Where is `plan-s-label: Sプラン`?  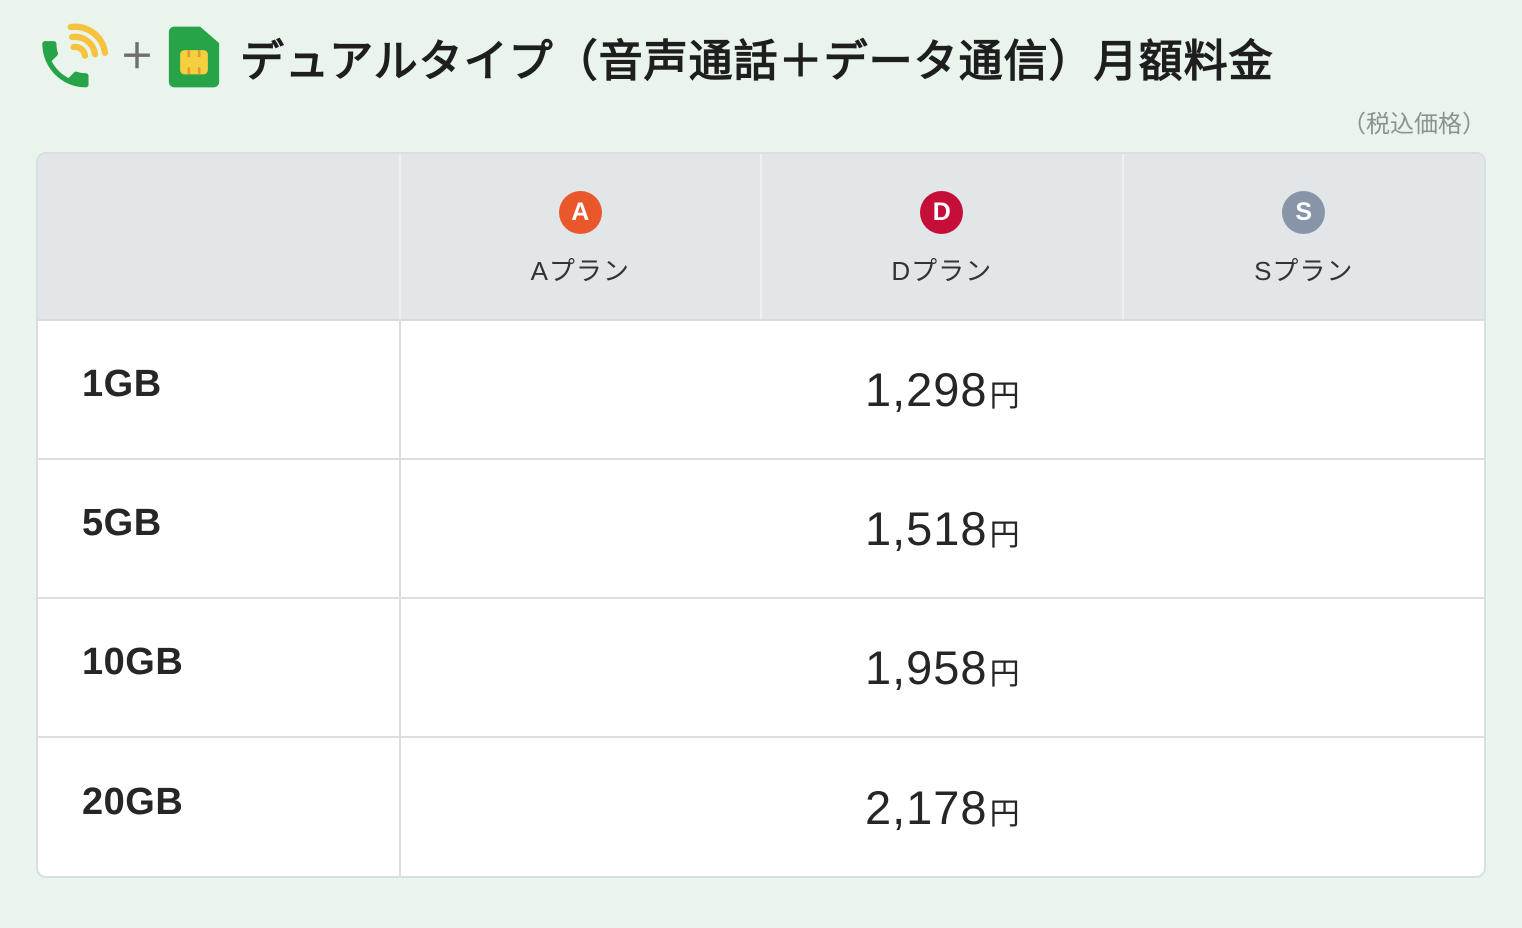
plan-s-label: Sプラン is located at coordinates (1304, 271).